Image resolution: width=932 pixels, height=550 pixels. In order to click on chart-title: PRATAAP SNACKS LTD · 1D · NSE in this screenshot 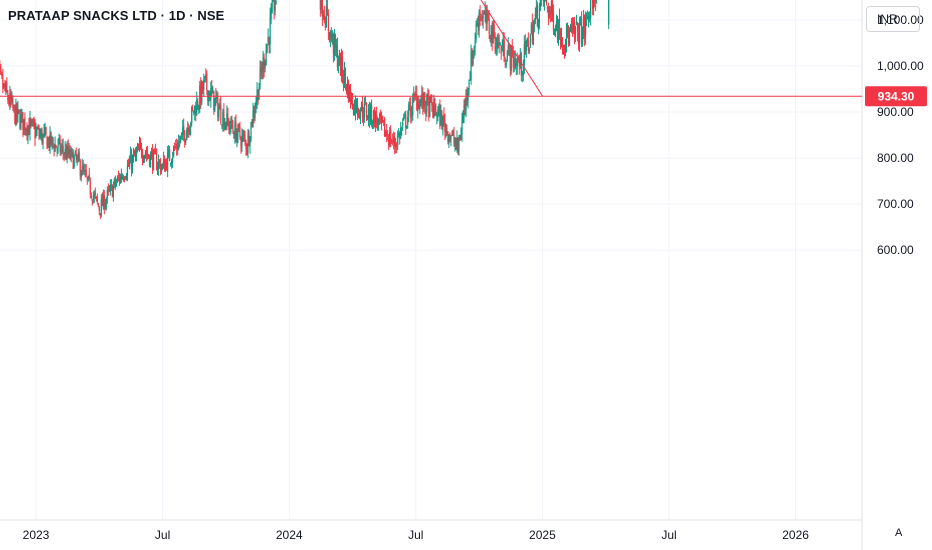, I will do `click(116, 15)`.